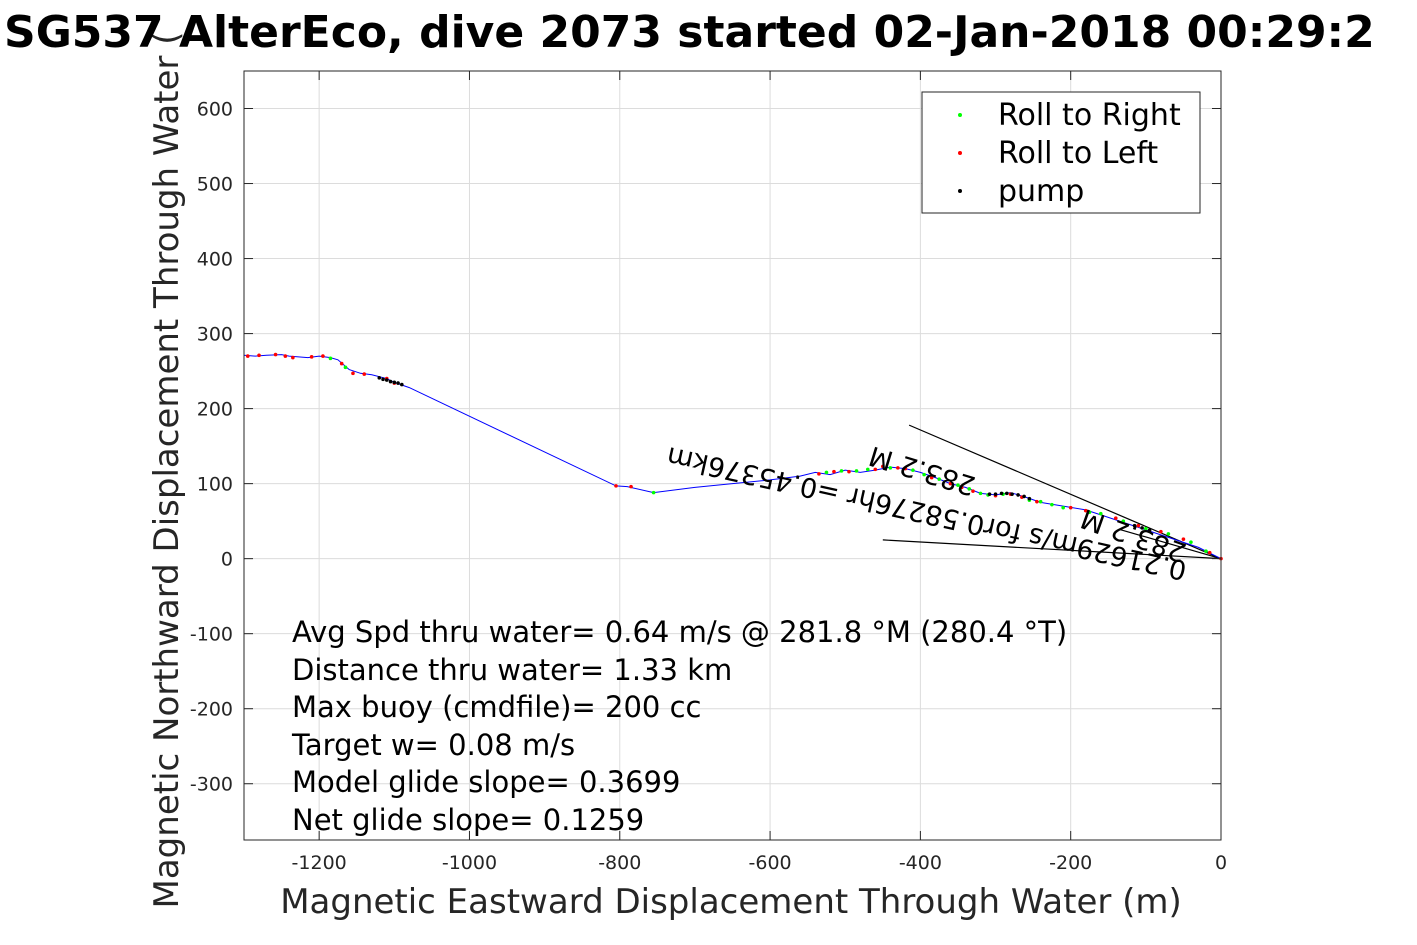  I want to click on legend-box, so click(1061, 152).